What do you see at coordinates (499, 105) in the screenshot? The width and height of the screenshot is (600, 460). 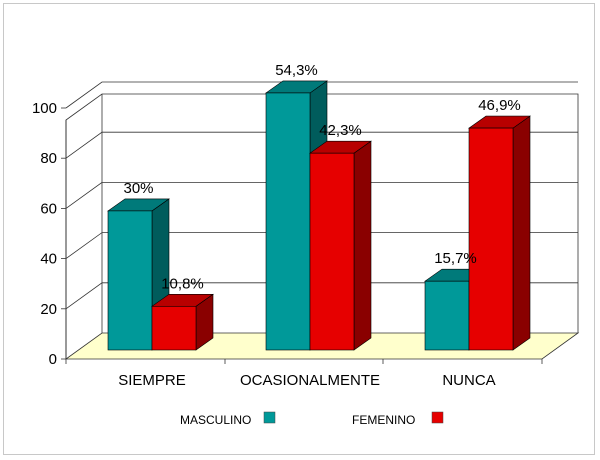 I see `data-label: 46,9%` at bounding box center [499, 105].